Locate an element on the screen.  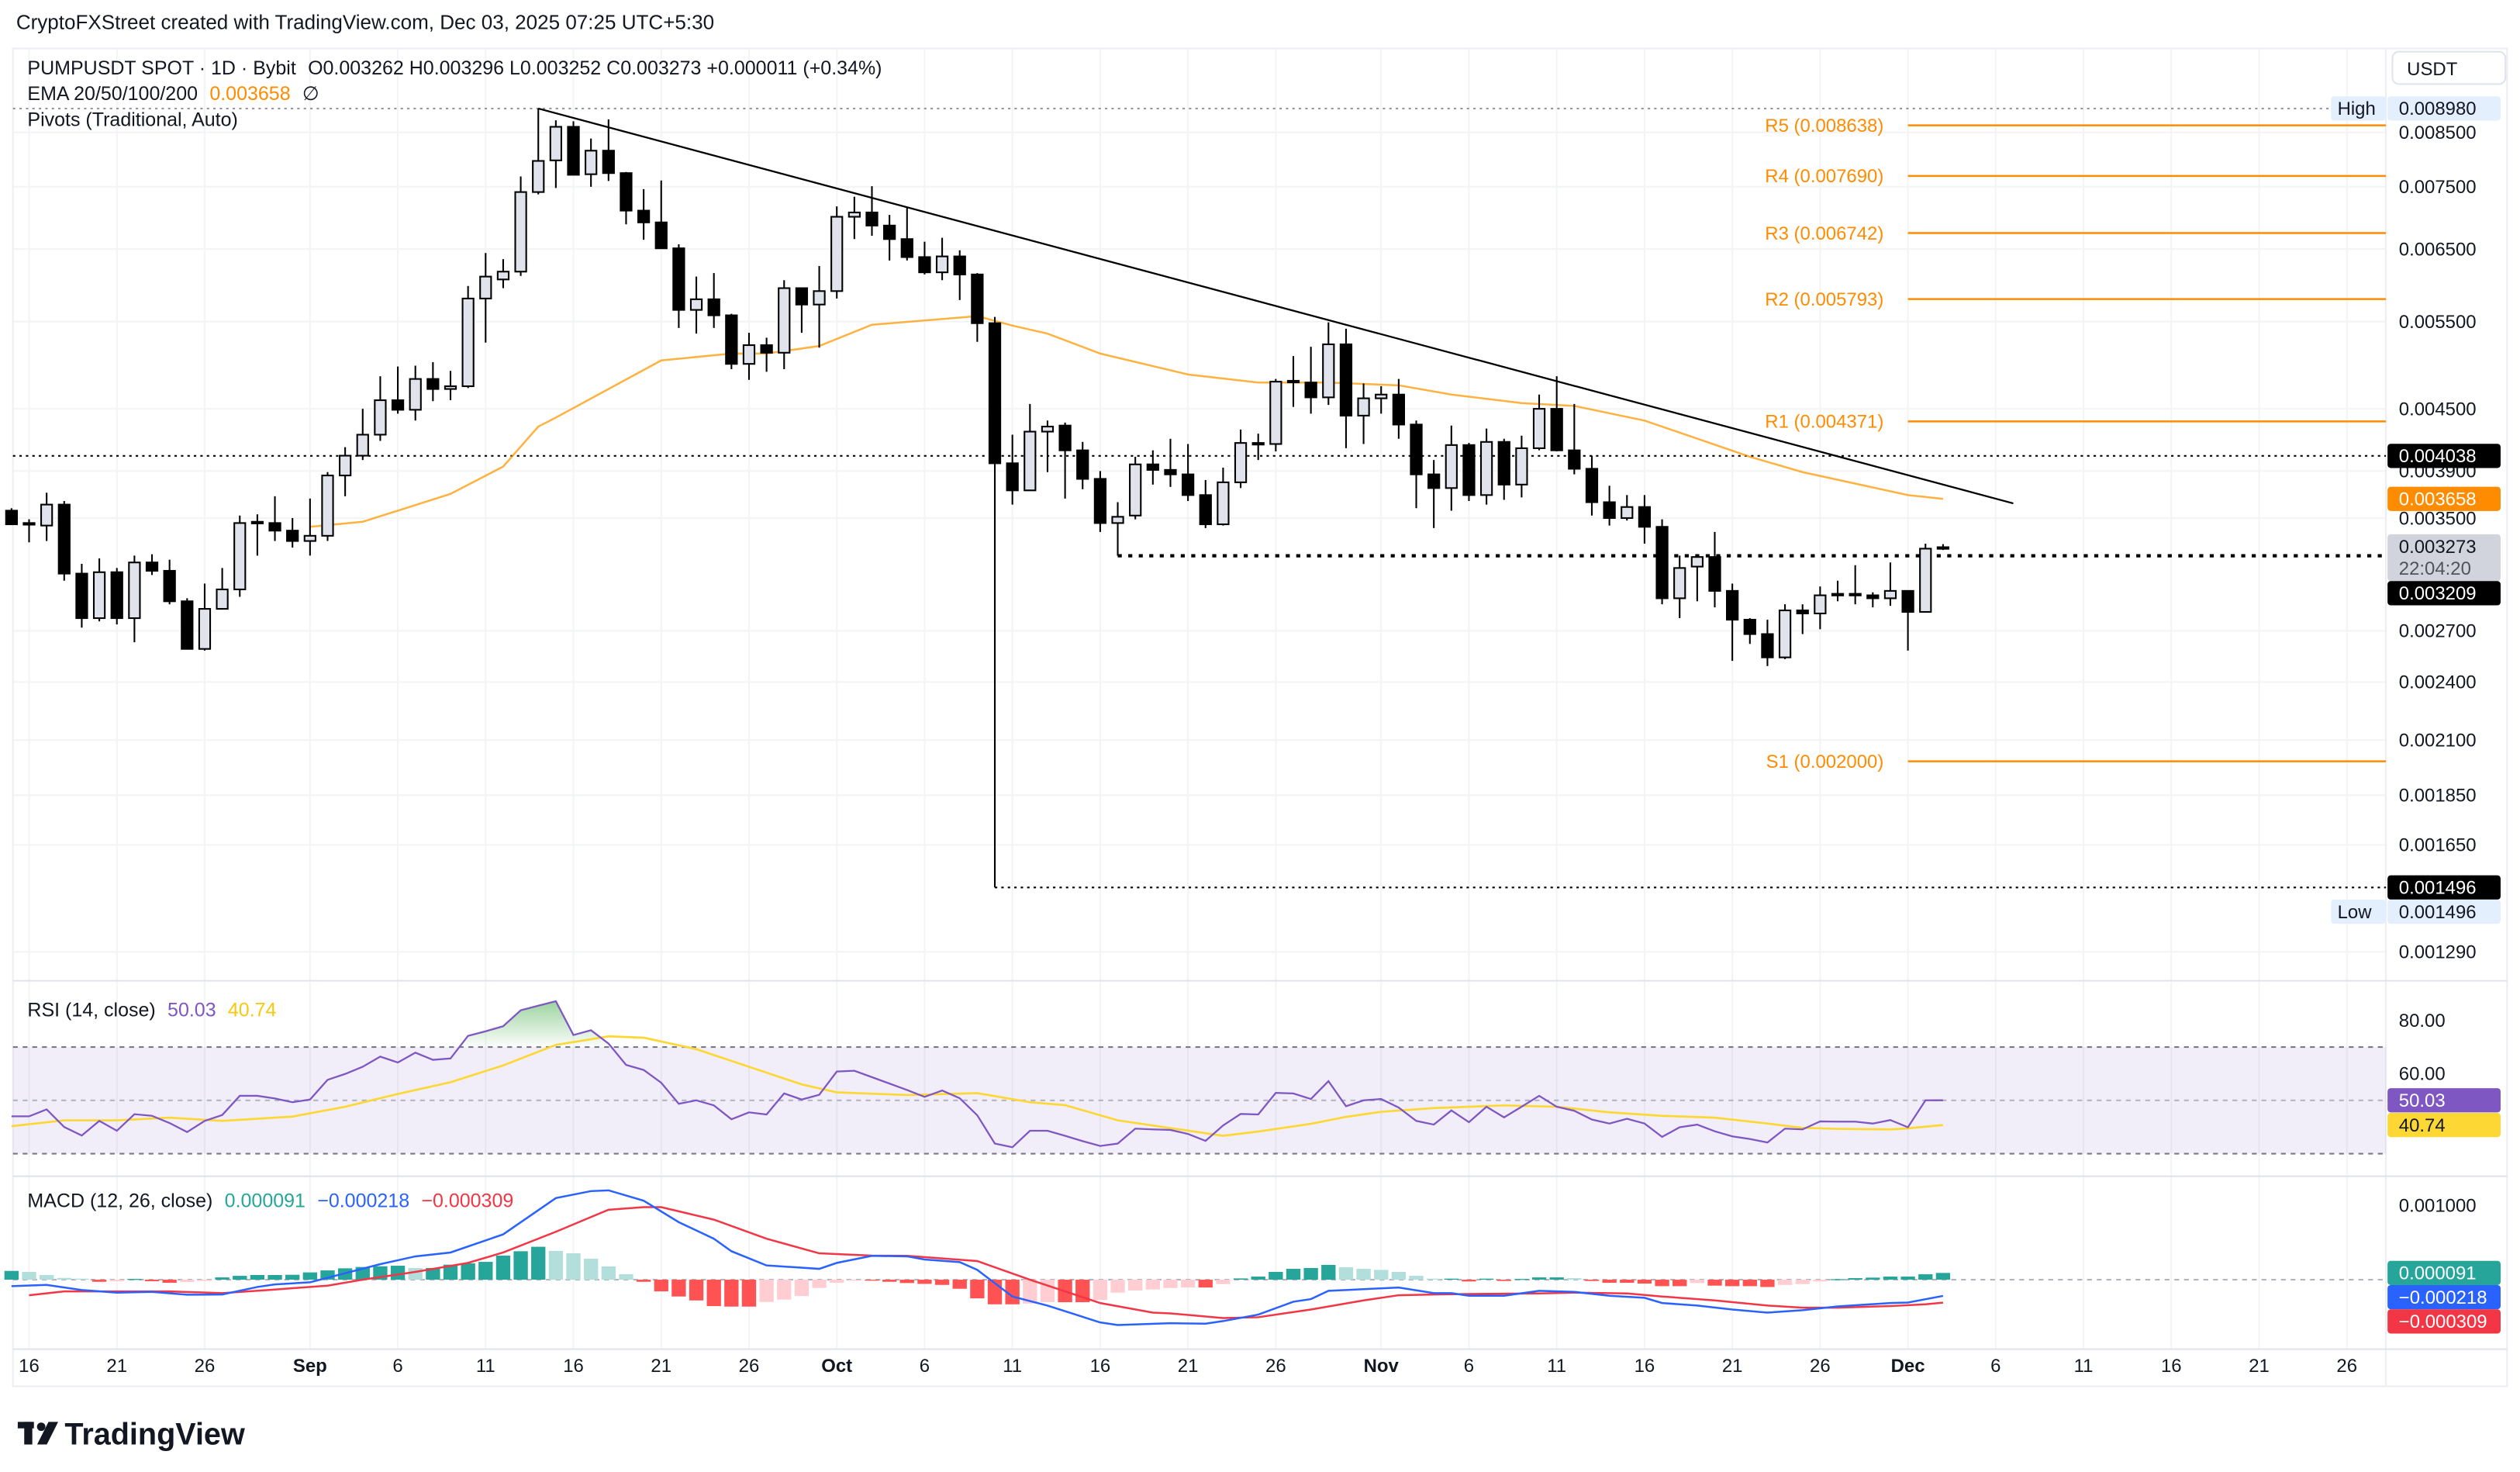
time-tick-label: 21 is located at coordinates (1188, 1366).